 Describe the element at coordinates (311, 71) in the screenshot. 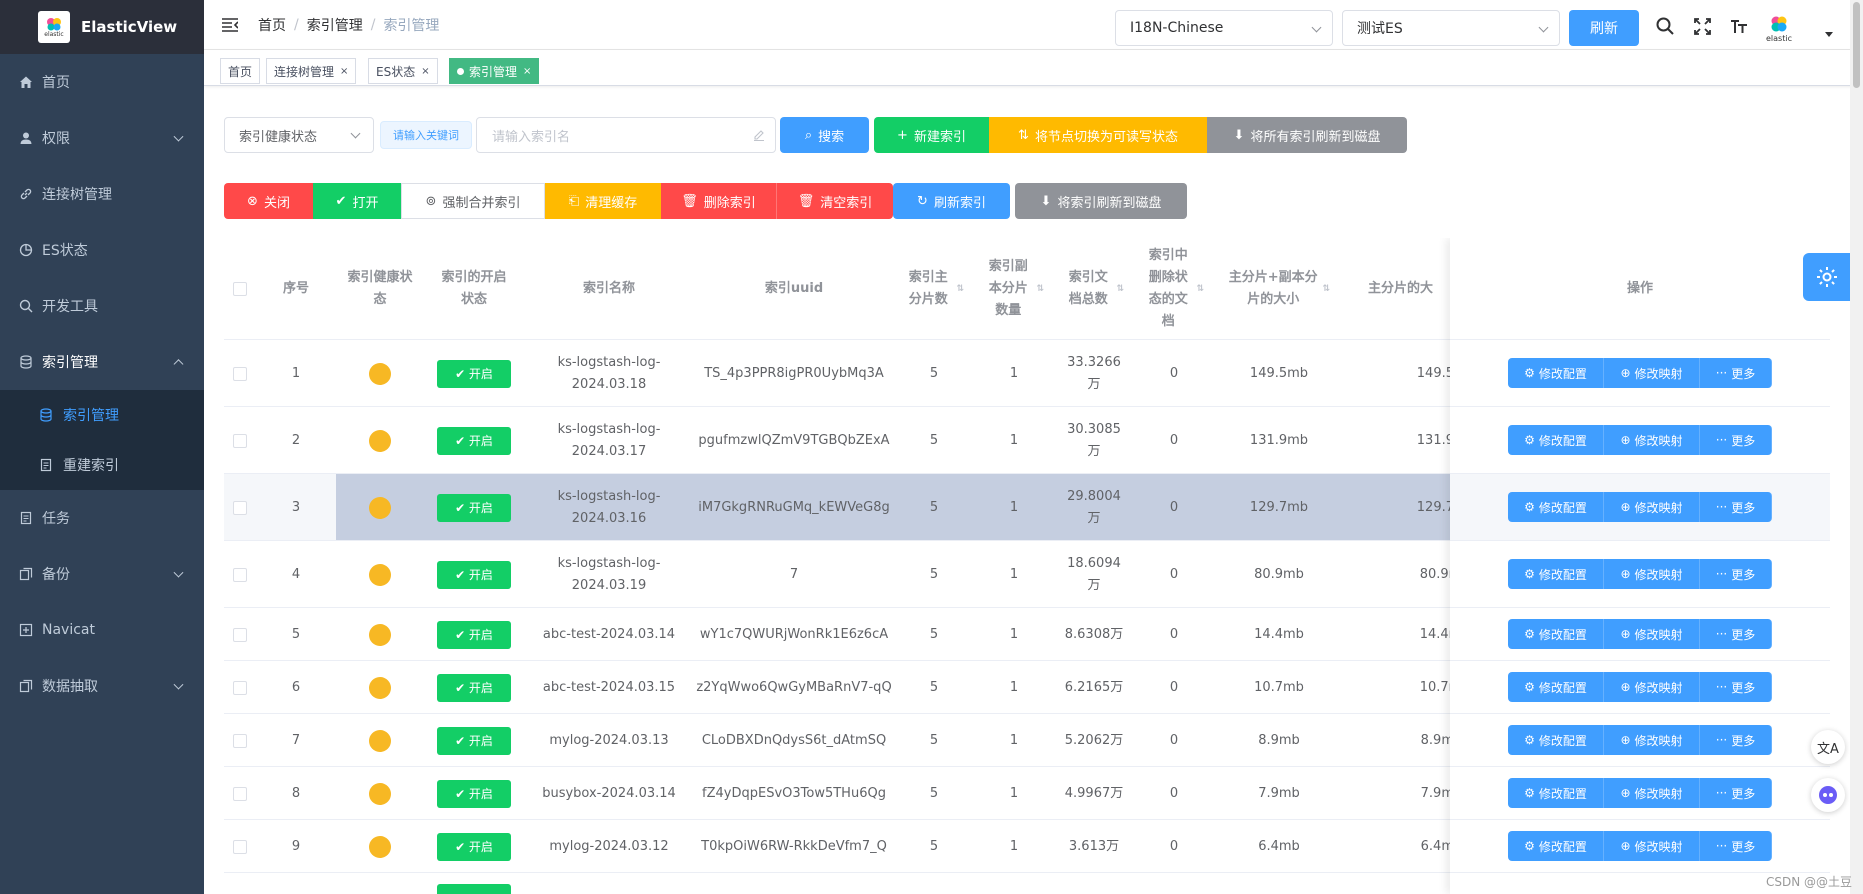

I see `tag-connection-tree: 连接树管理 ×` at that location.